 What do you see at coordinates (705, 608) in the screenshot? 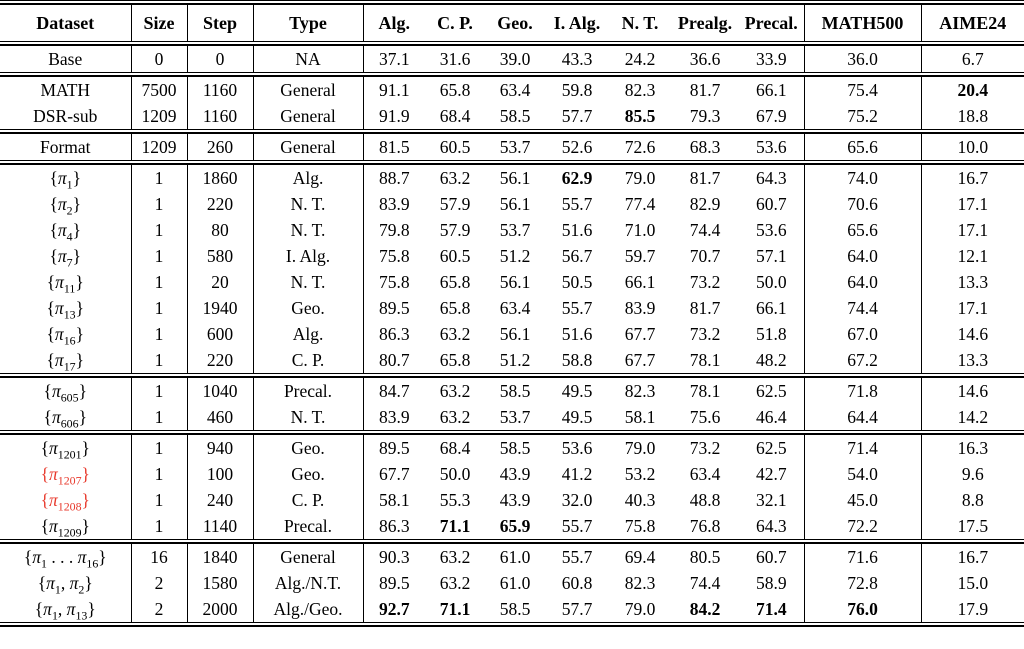
I see `score-cell: 84.2` at bounding box center [705, 608].